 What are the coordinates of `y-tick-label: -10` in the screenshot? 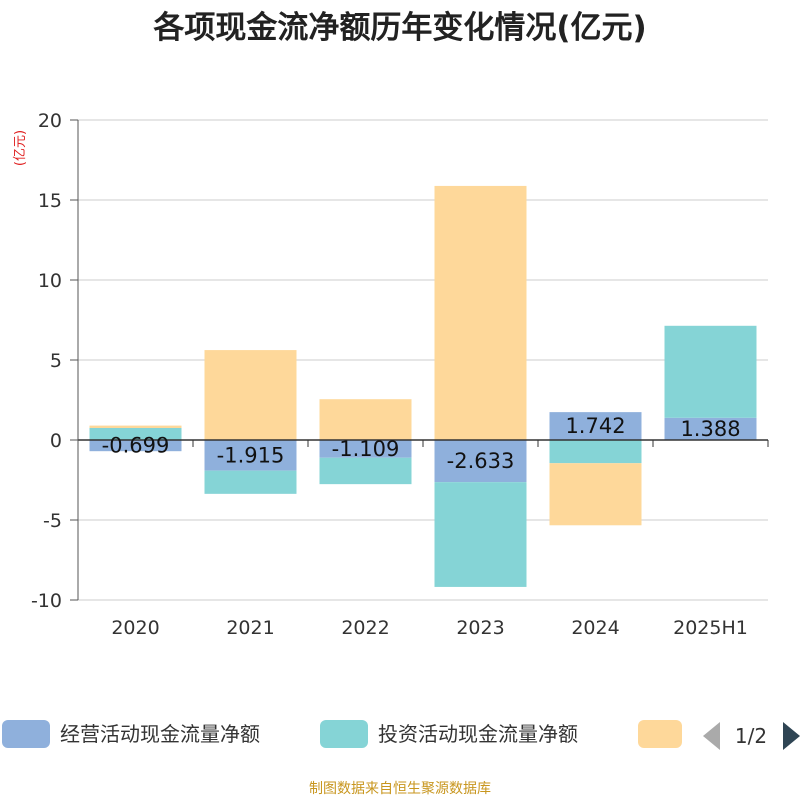 It's located at (46, 601).